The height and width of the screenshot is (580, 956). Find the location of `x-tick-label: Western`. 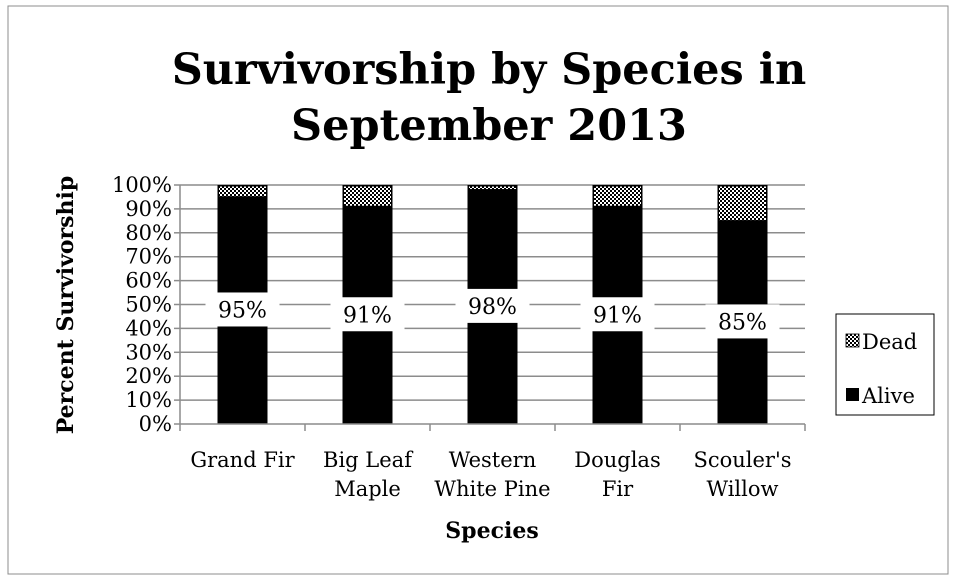

x-tick-label: Western is located at coordinates (493, 460).